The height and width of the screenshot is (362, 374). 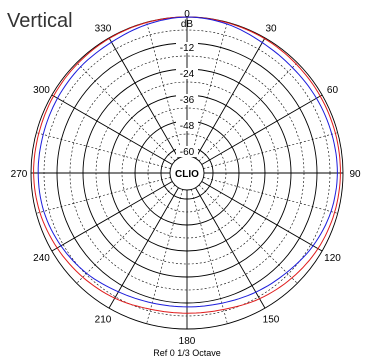 What do you see at coordinates (41, 90) in the screenshot?
I see `angle-label: 300` at bounding box center [41, 90].